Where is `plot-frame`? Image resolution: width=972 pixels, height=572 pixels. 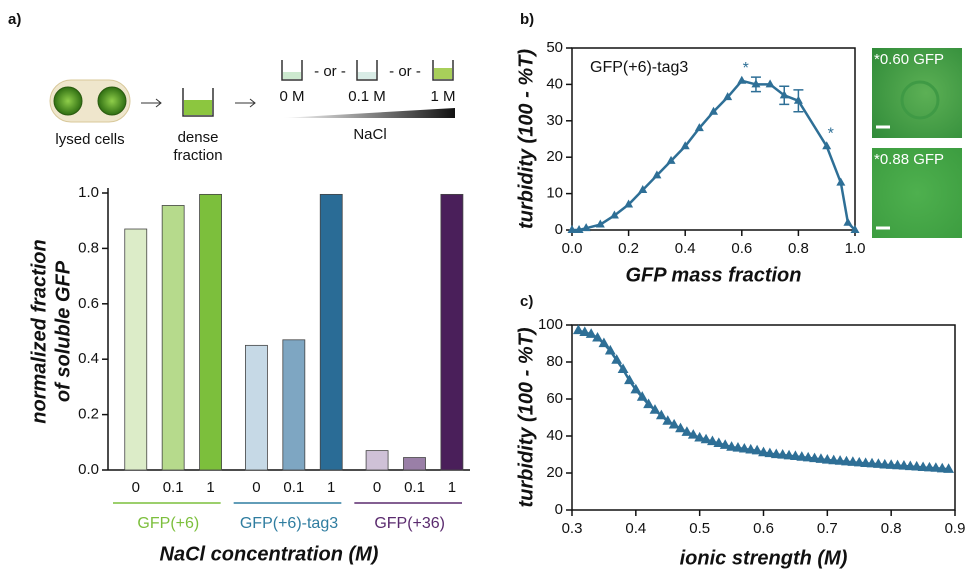 plot-frame is located at coordinates (763, 417).